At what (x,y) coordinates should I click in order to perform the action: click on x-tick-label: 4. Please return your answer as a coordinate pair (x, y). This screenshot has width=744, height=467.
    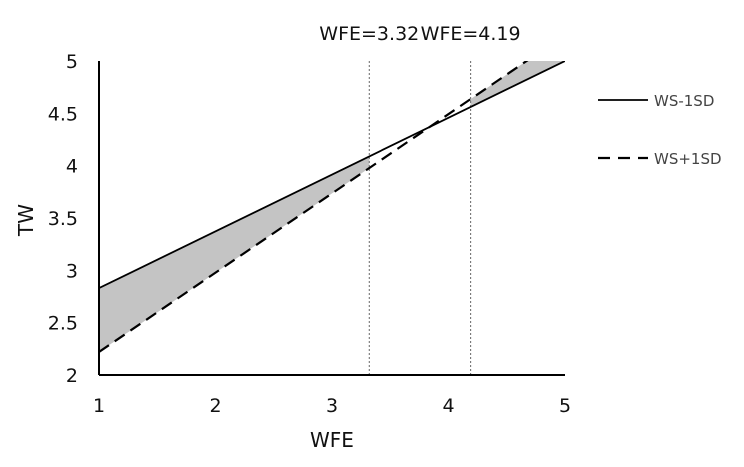
    Looking at the image, I should click on (448, 406).